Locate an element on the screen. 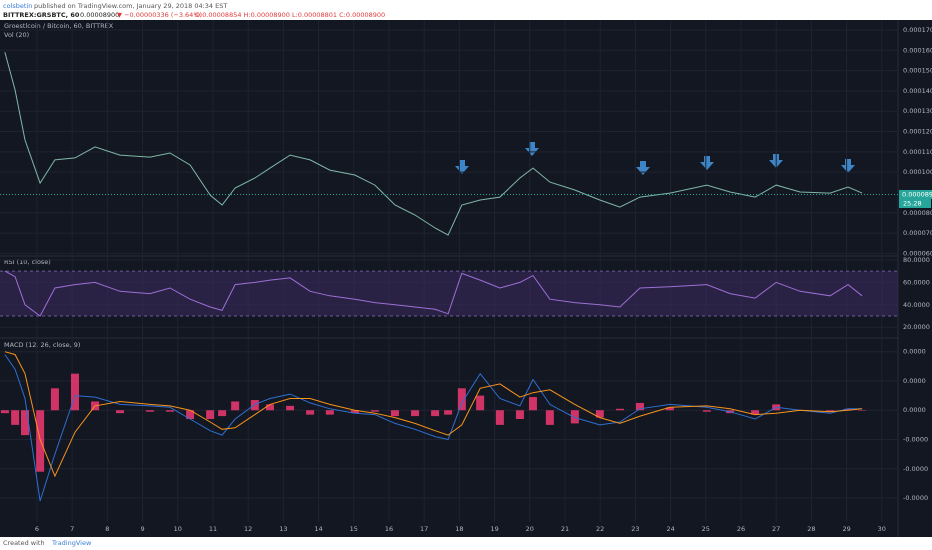 Image resolution: width=932 pixels, height=550 pixels. y-tick-label: 0.00012000 is located at coordinates (917, 132).